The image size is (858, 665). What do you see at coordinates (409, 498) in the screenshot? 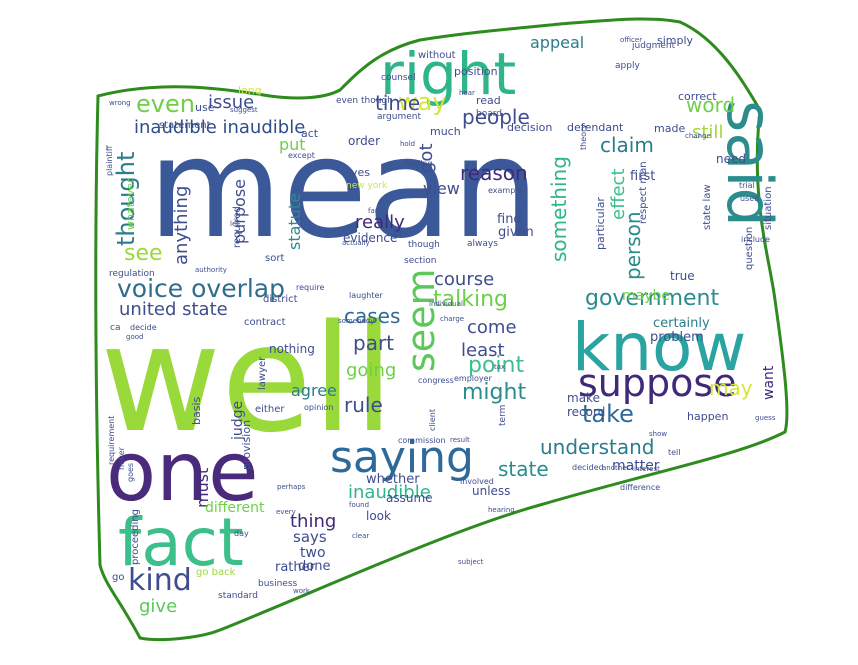
I see `word-assume: assume` at bounding box center [409, 498].